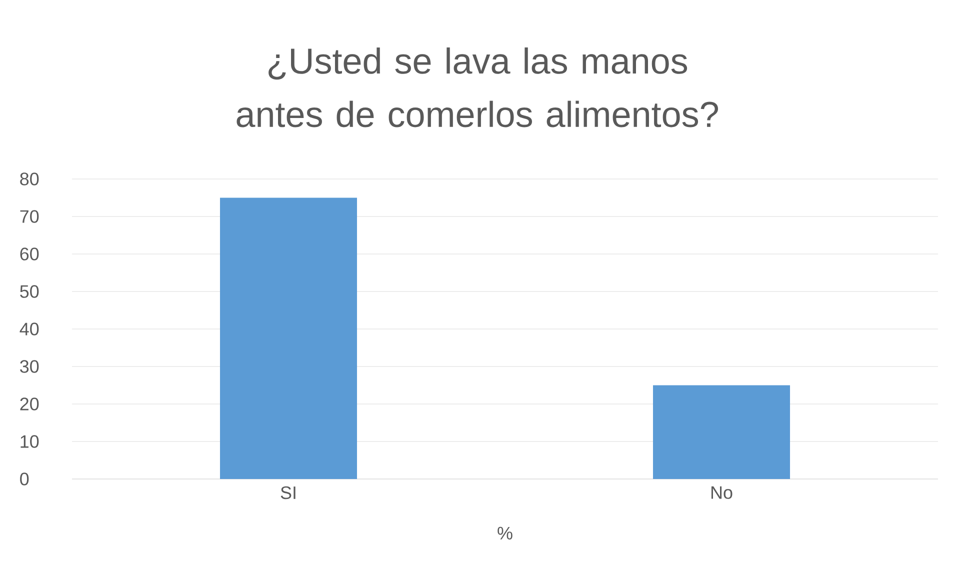 The width and height of the screenshot is (956, 578). Describe the element at coordinates (29, 404) in the screenshot. I see `y-tick-label: 20` at that location.